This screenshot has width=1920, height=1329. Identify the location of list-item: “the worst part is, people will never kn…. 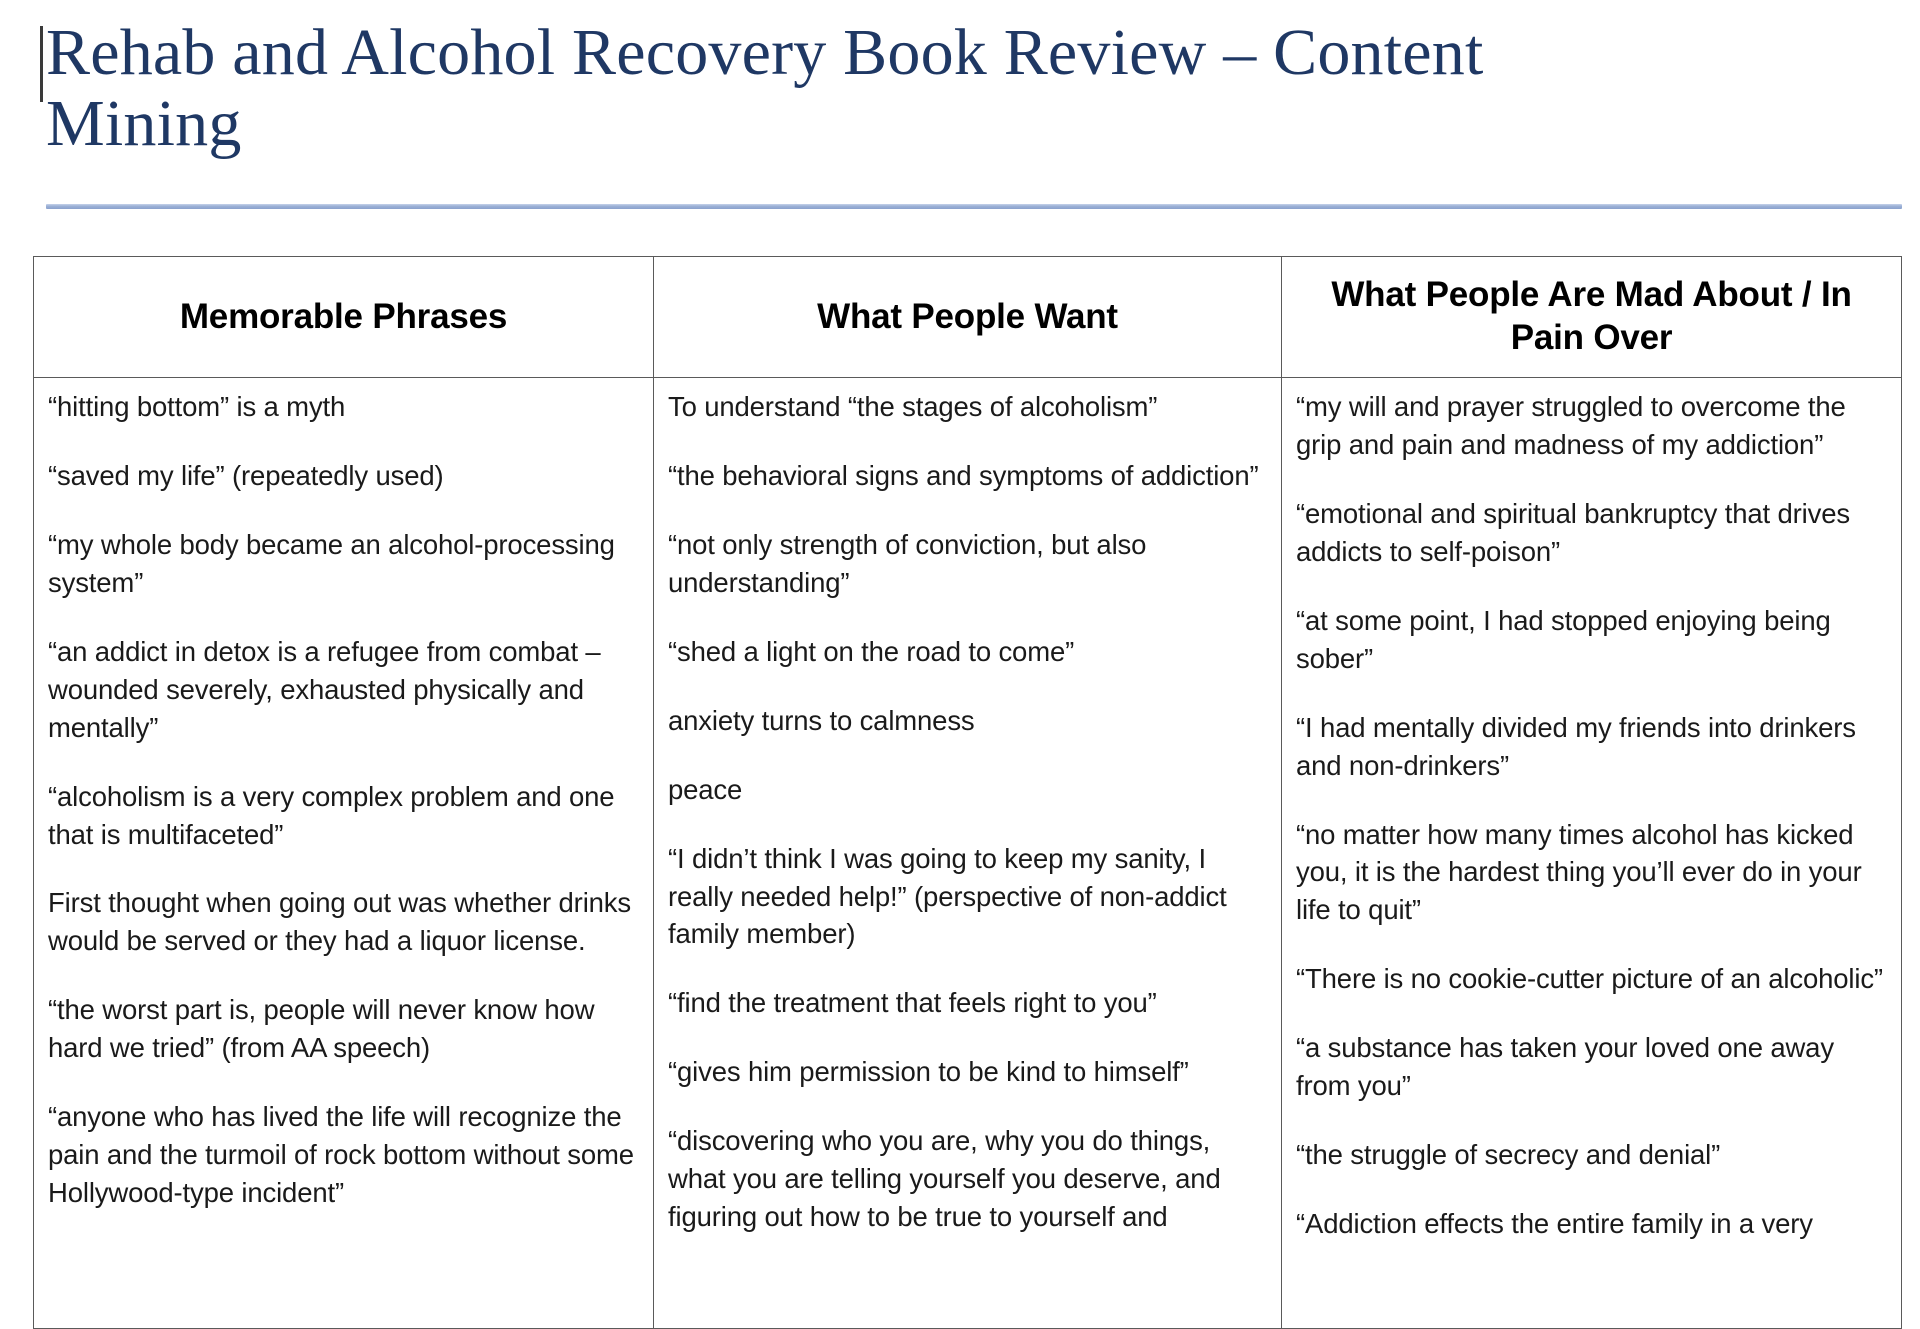
(321, 1029).